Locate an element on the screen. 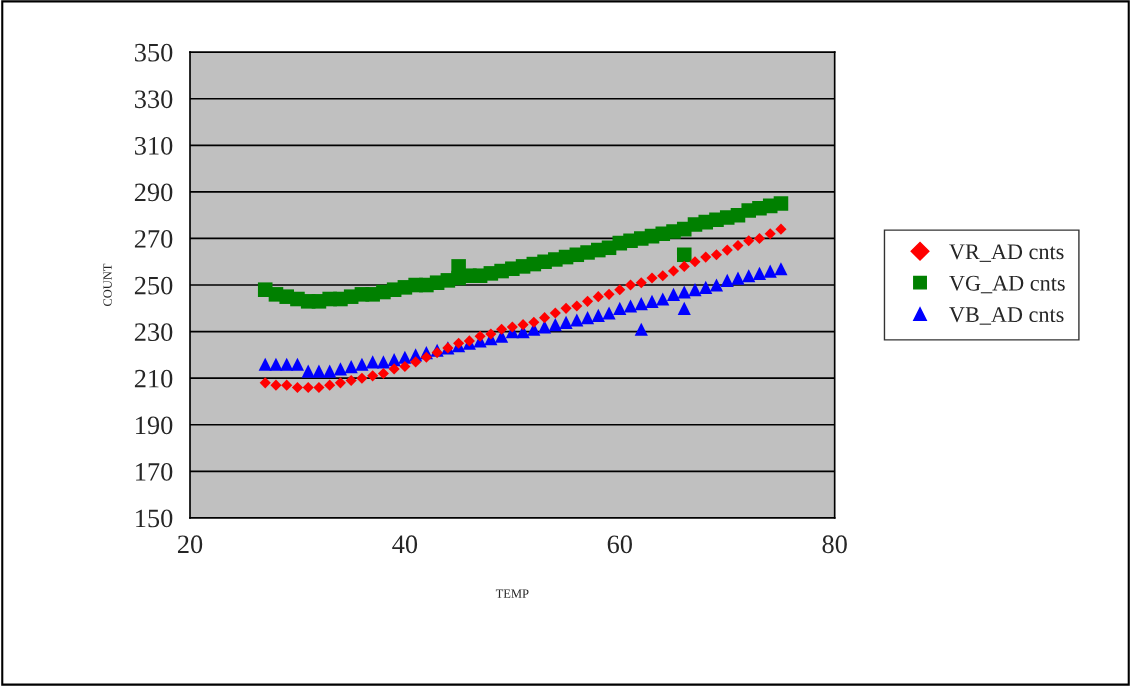  y-axis-title: COUNT is located at coordinates (107, 285).